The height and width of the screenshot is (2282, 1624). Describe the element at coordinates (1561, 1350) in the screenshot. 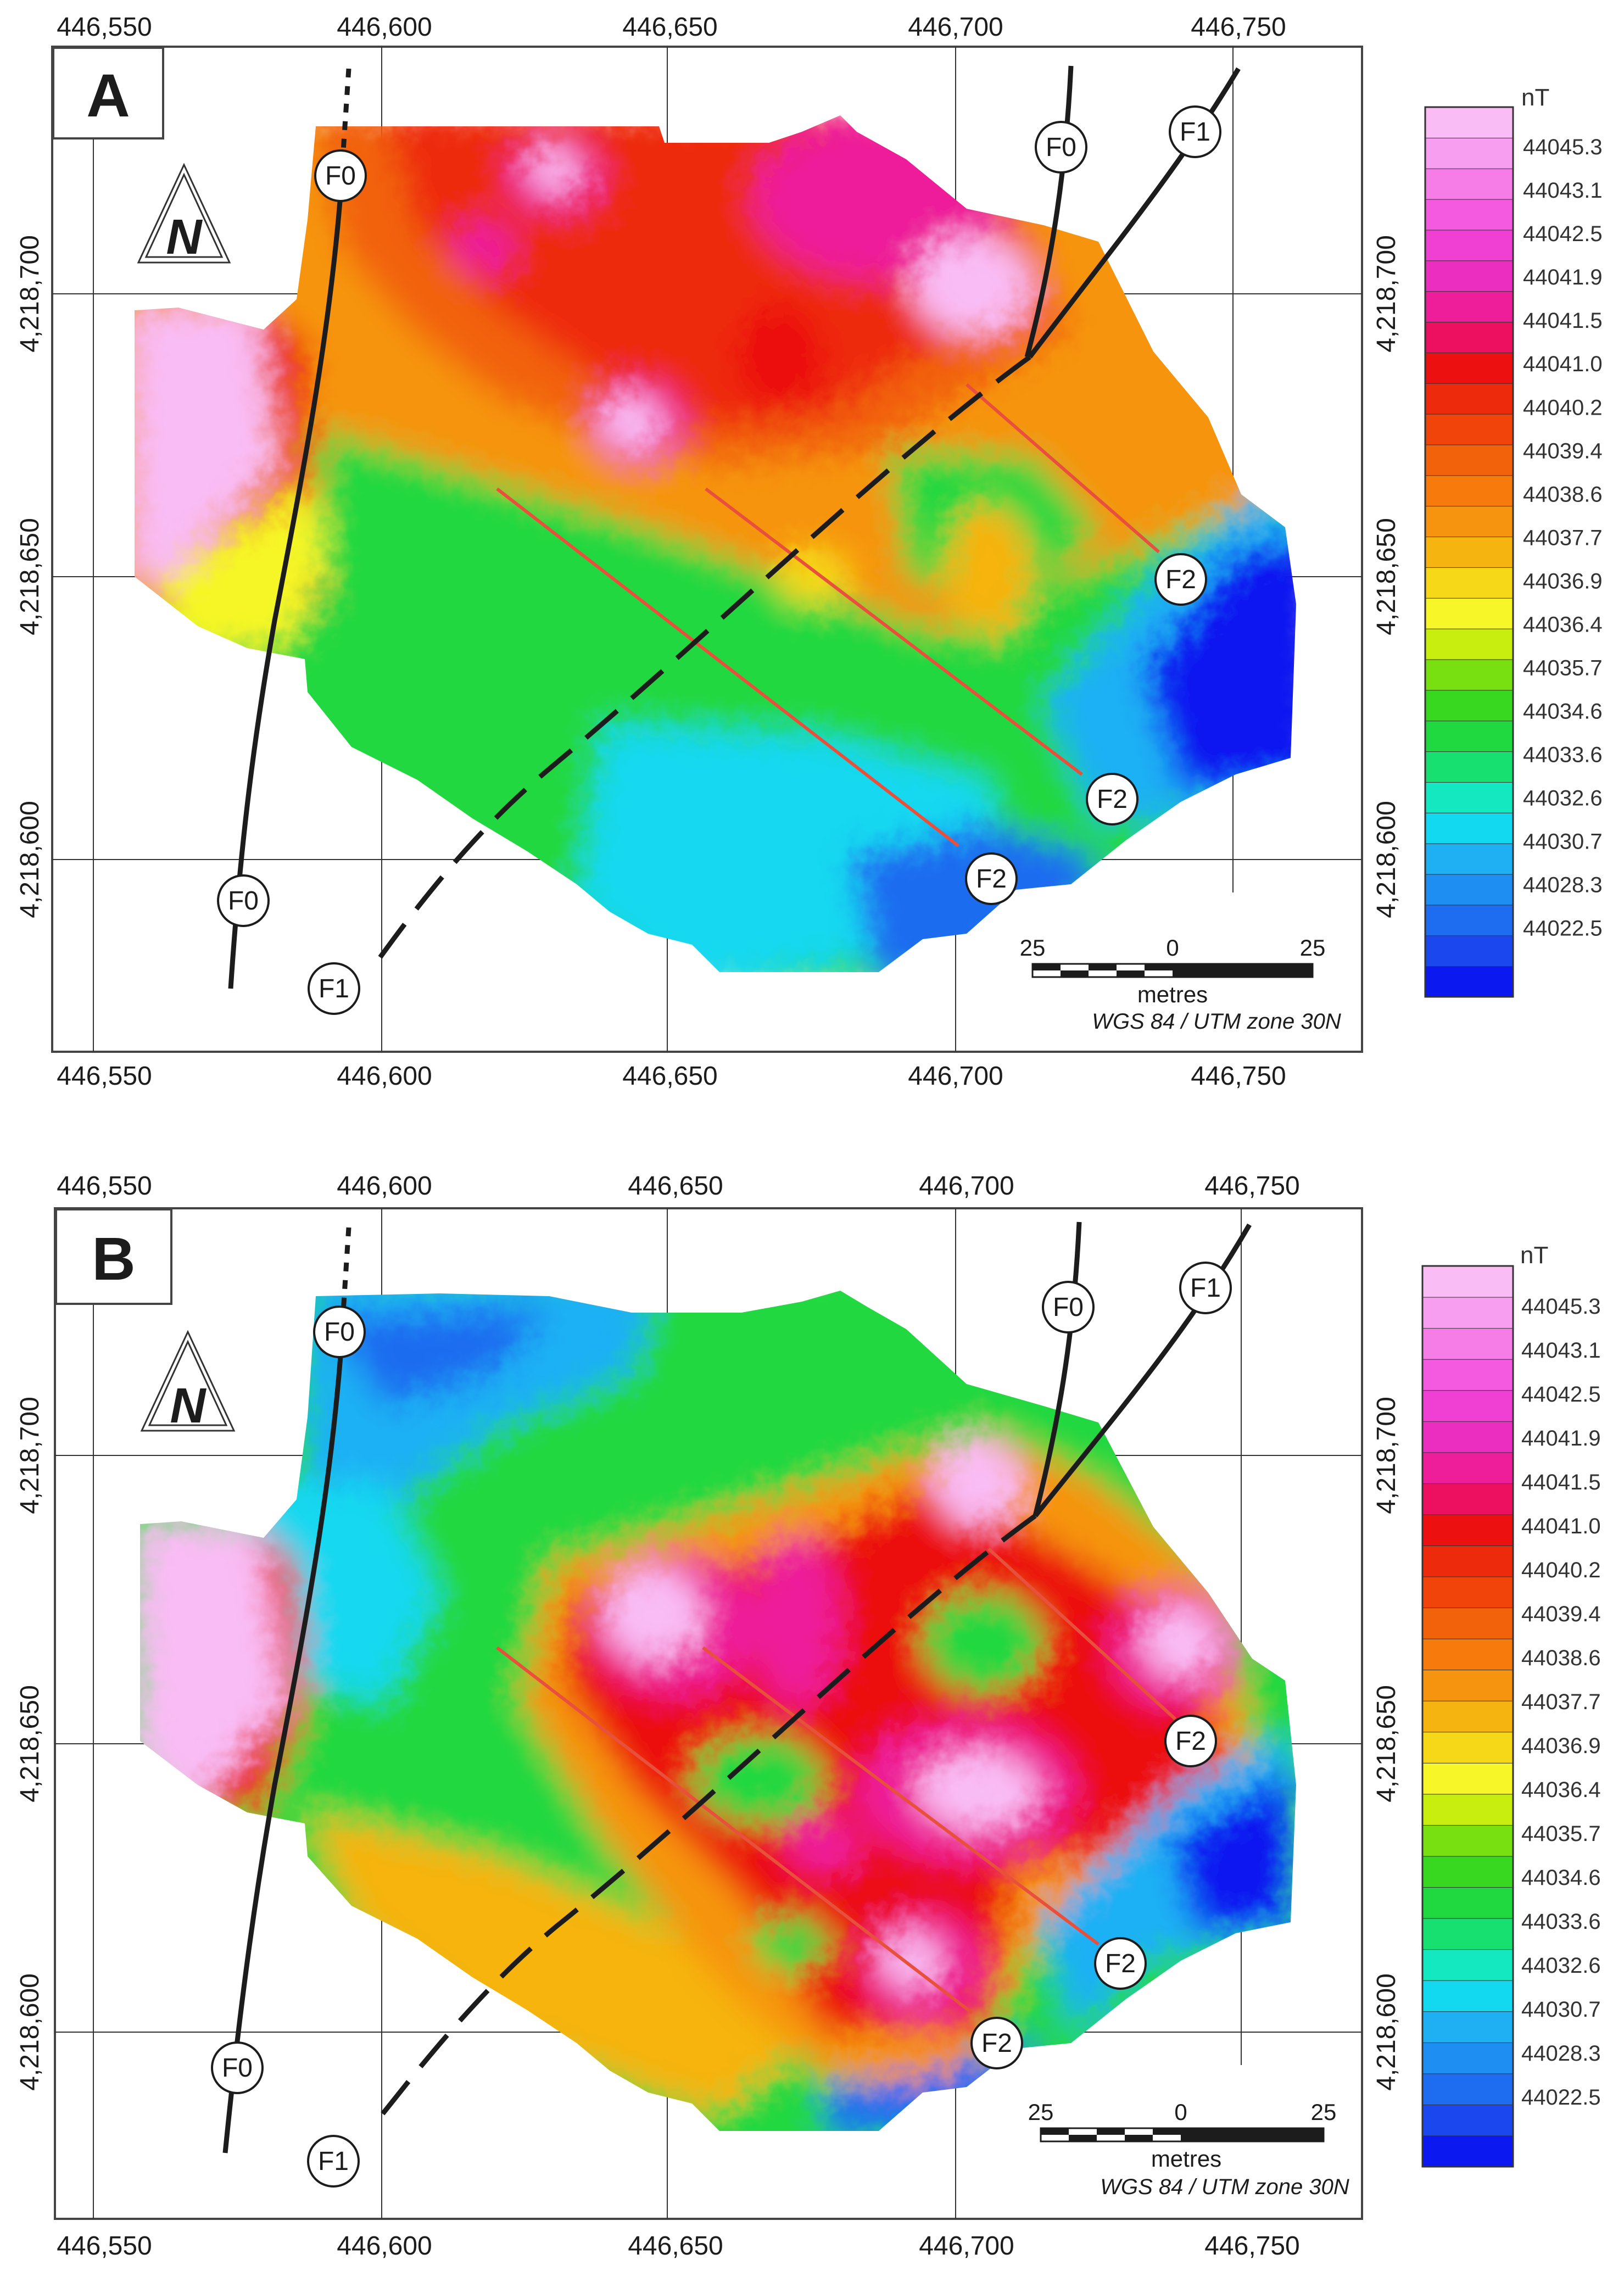

I see `legend-label: 44043.1` at that location.